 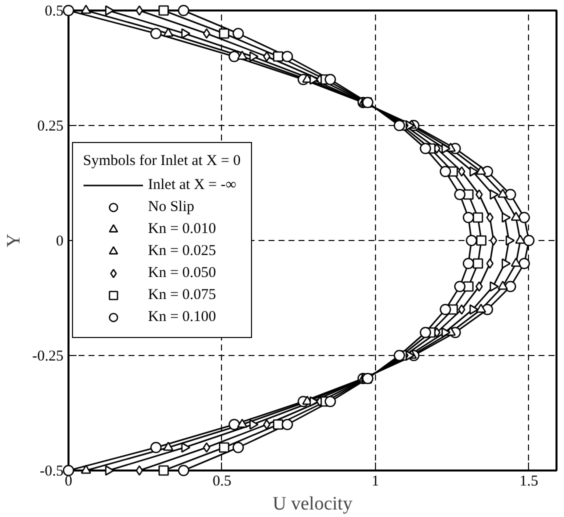 I want to click on legend-label: Kn = 0.025, so click(x=182, y=251).